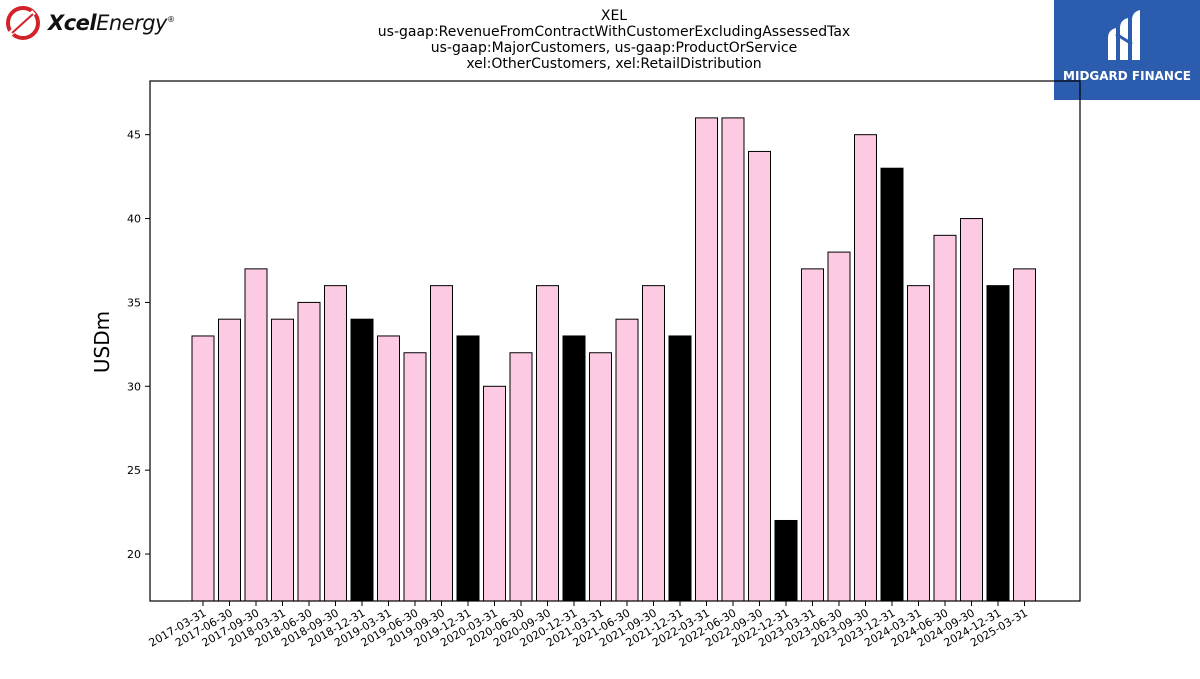 The image size is (1200, 679). What do you see at coordinates (138, 345) in the screenshot?
I see `y-axis: 20 25 30 35 40 45` at bounding box center [138, 345].